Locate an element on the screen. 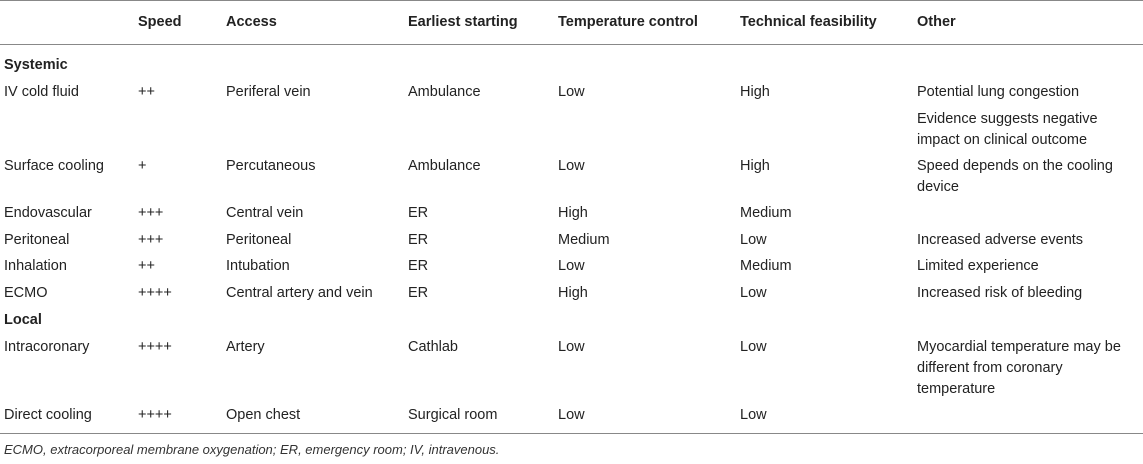  temperature-cell: Medium is located at coordinates (584, 240).